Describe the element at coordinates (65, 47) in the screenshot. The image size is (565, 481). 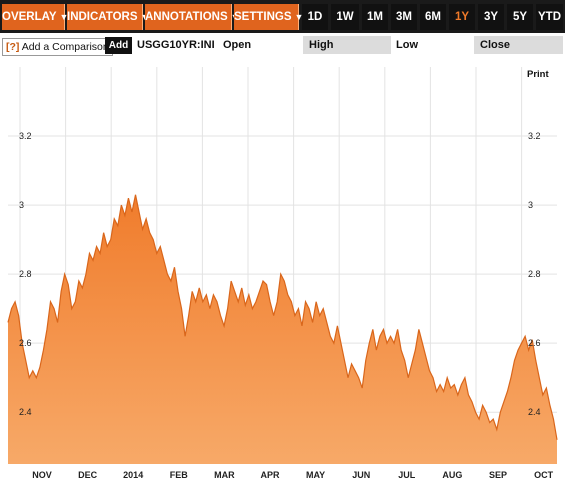
I see `add-comparison-label: Add a Comparison` at that location.